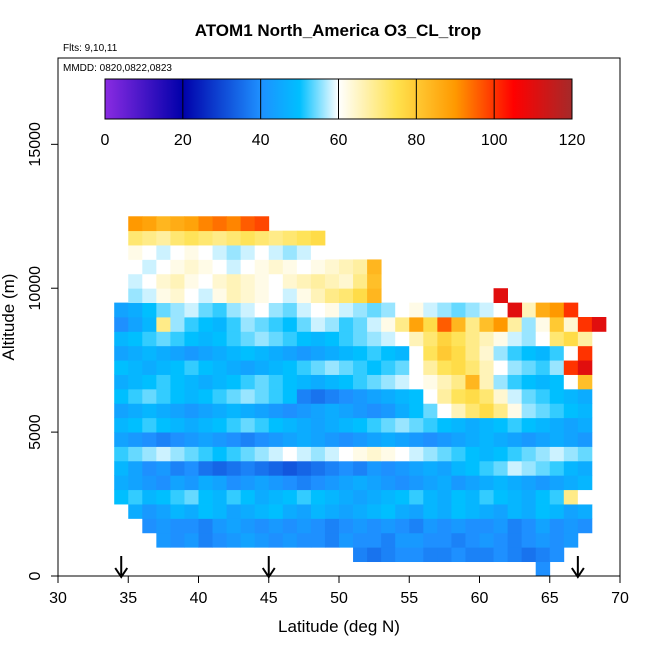  What do you see at coordinates (117, 68) in the screenshot?
I see `dates-label: MMDD: 0820,0822,0823` at bounding box center [117, 68].